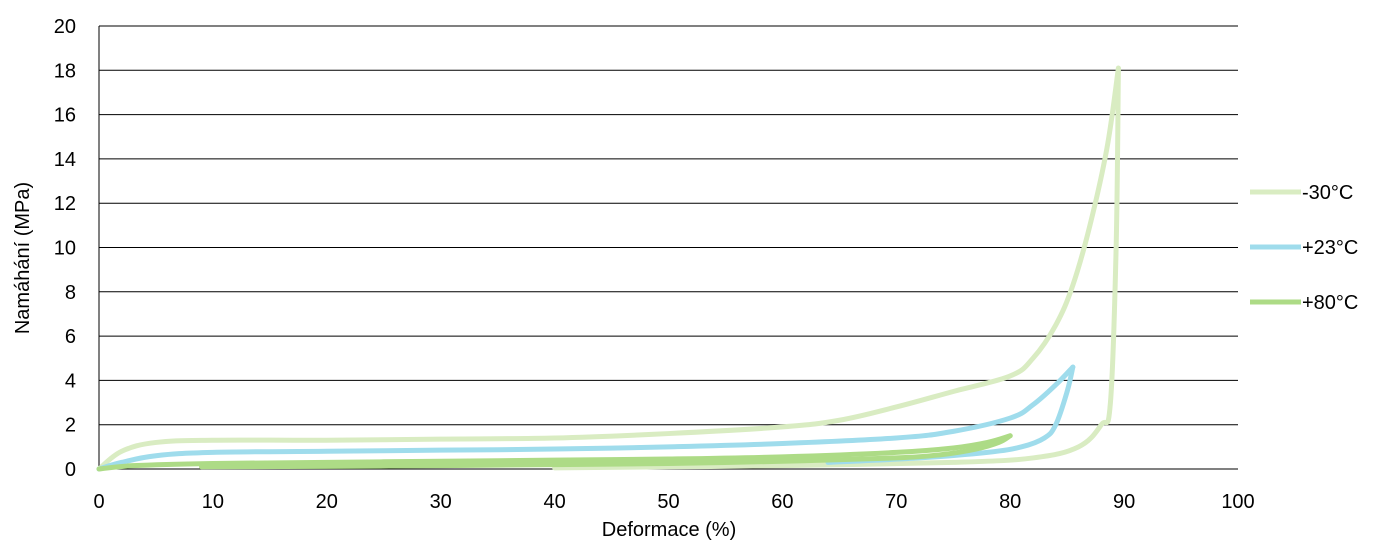 This screenshot has width=1385, height=545. I want to click on x-axis-ticks: 0 10 20 30 40 50 60 70 80 90 100, so click(673, 502).